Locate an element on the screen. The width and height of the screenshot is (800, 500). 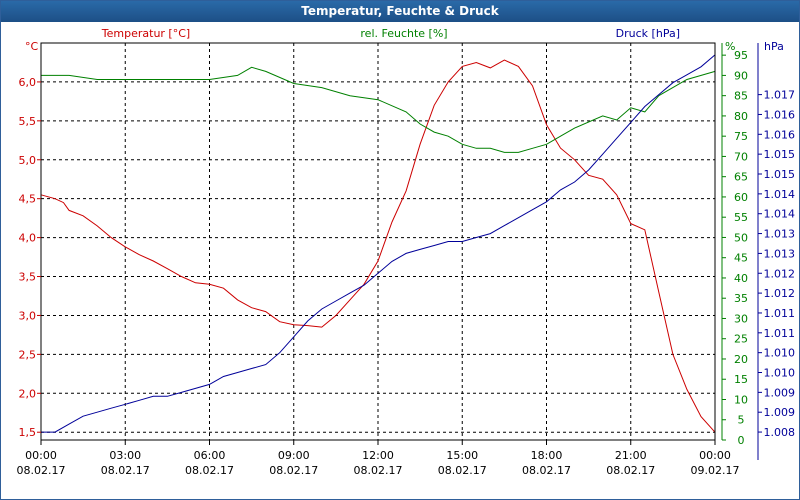
humidity-tick-label: 25 is located at coordinates (741, 339).